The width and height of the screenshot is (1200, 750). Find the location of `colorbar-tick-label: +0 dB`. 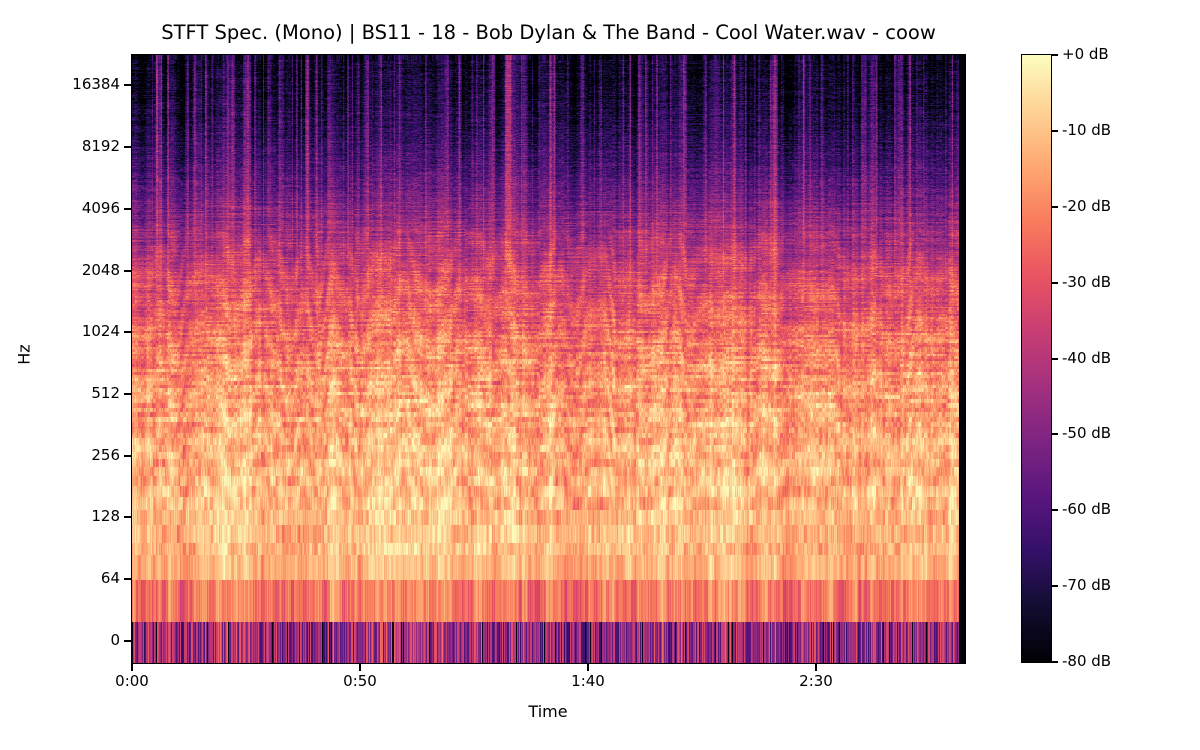

colorbar-tick-label: +0 dB is located at coordinates (1085, 54).